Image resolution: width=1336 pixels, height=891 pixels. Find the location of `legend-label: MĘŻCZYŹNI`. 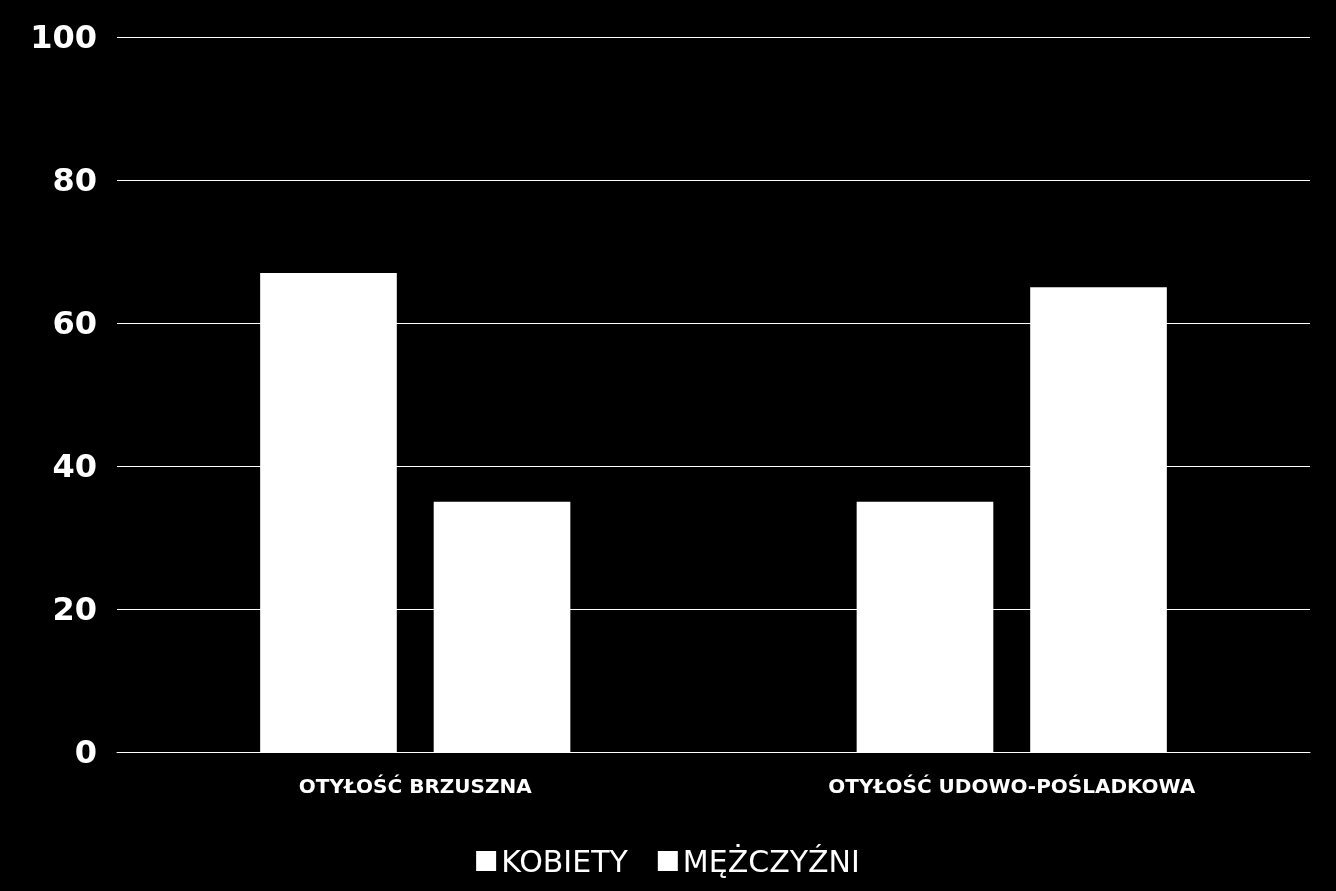

legend-label: MĘŻCZYŹNI is located at coordinates (771, 861).